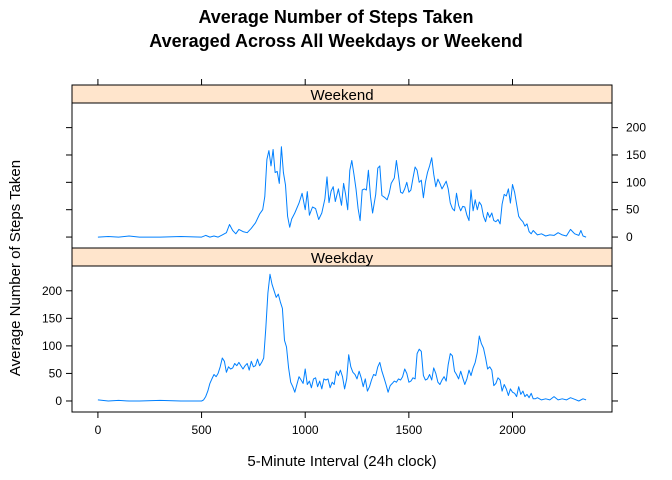 The width and height of the screenshot is (672, 480). I want to click on strip-label-weekend: Weekend, so click(341, 95).